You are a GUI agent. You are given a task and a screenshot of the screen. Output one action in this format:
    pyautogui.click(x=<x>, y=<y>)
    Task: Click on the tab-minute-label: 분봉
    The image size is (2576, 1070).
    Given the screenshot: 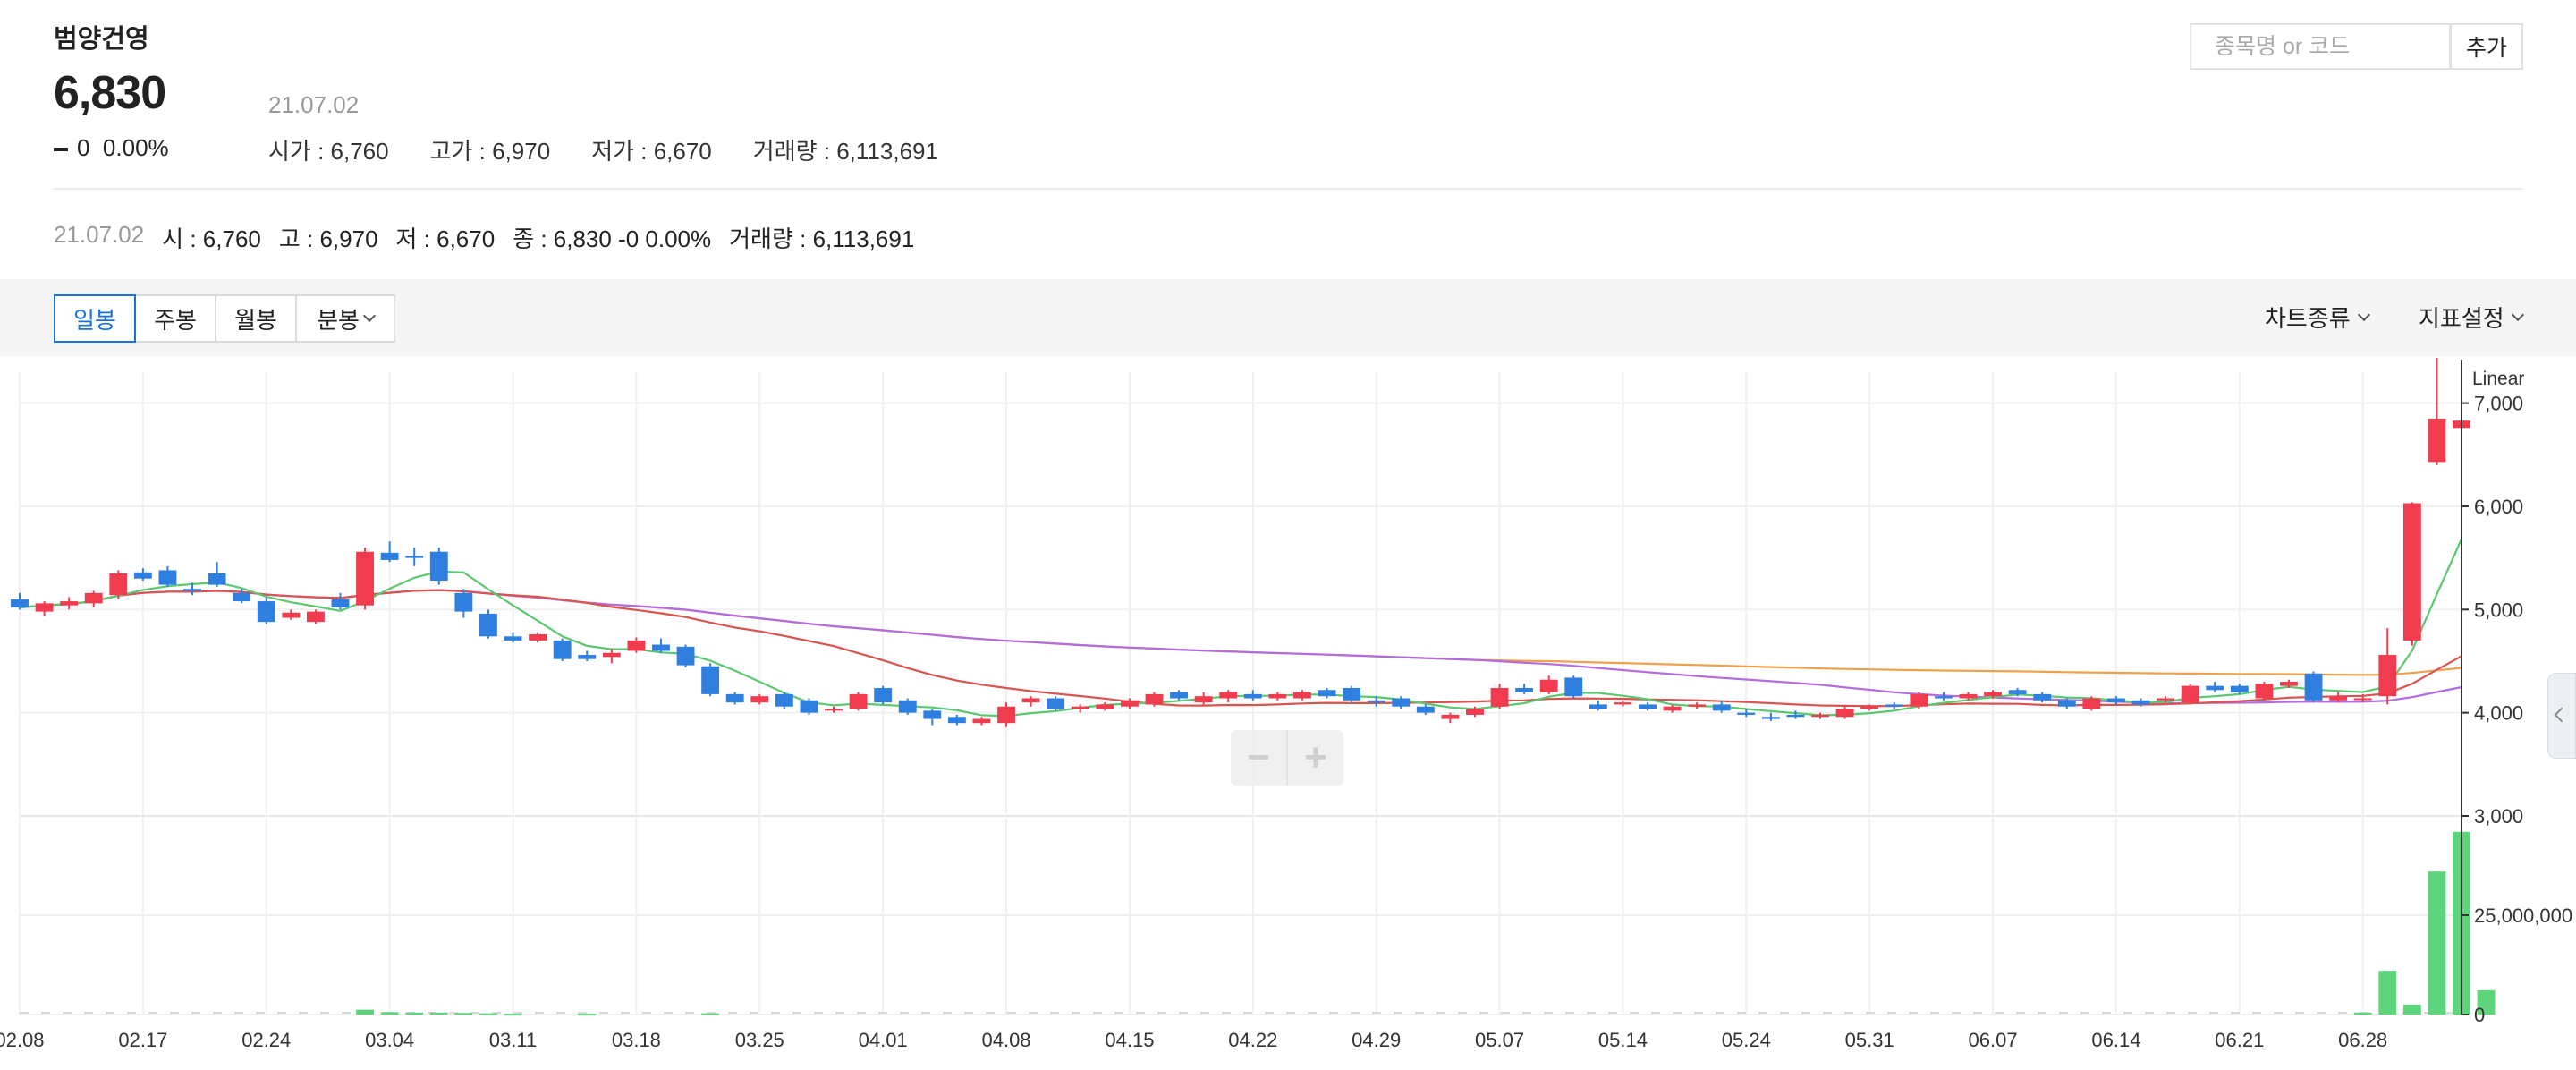 What is the action you would take?
    pyautogui.click(x=338, y=320)
    